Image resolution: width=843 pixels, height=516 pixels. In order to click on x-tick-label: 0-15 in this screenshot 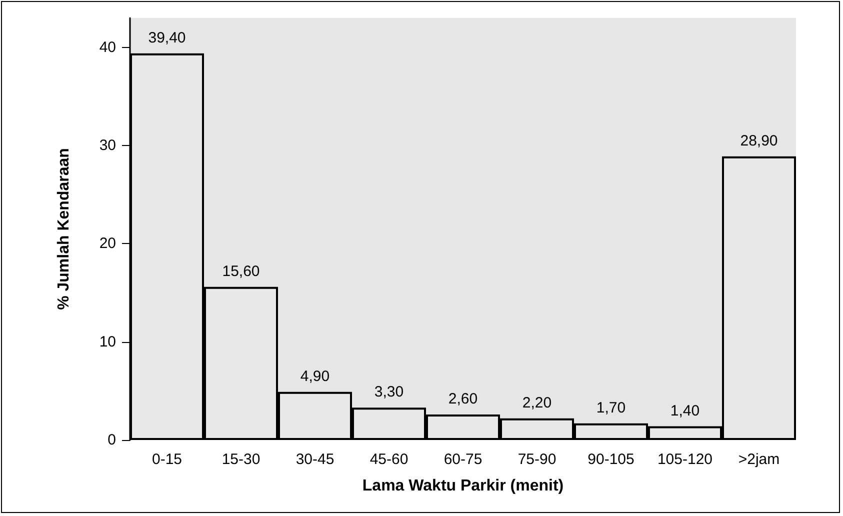, I will do `click(167, 459)`.